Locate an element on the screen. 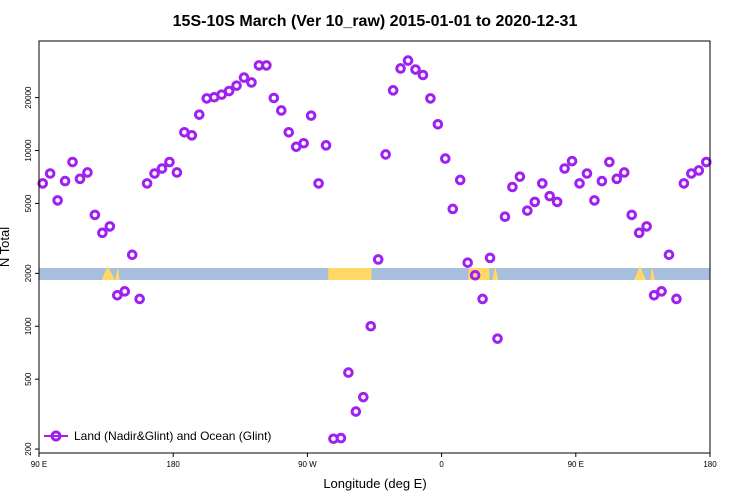 The width and height of the screenshot is (750, 500). legend-entry: Land (Nadir&Glint) and Ocean (Glint) is located at coordinates (172, 436).